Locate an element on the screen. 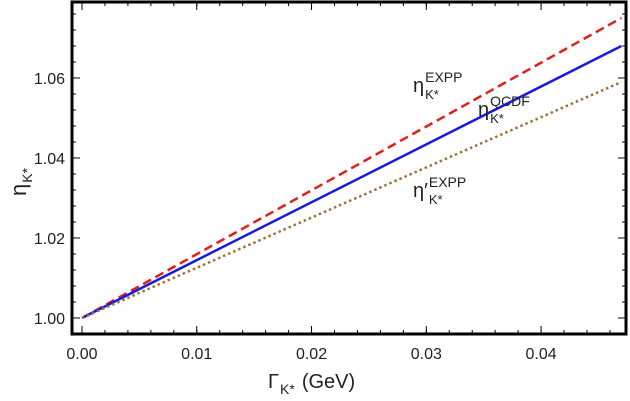 The image size is (630, 401). y-axis-label: η K* is located at coordinates (20, 181).